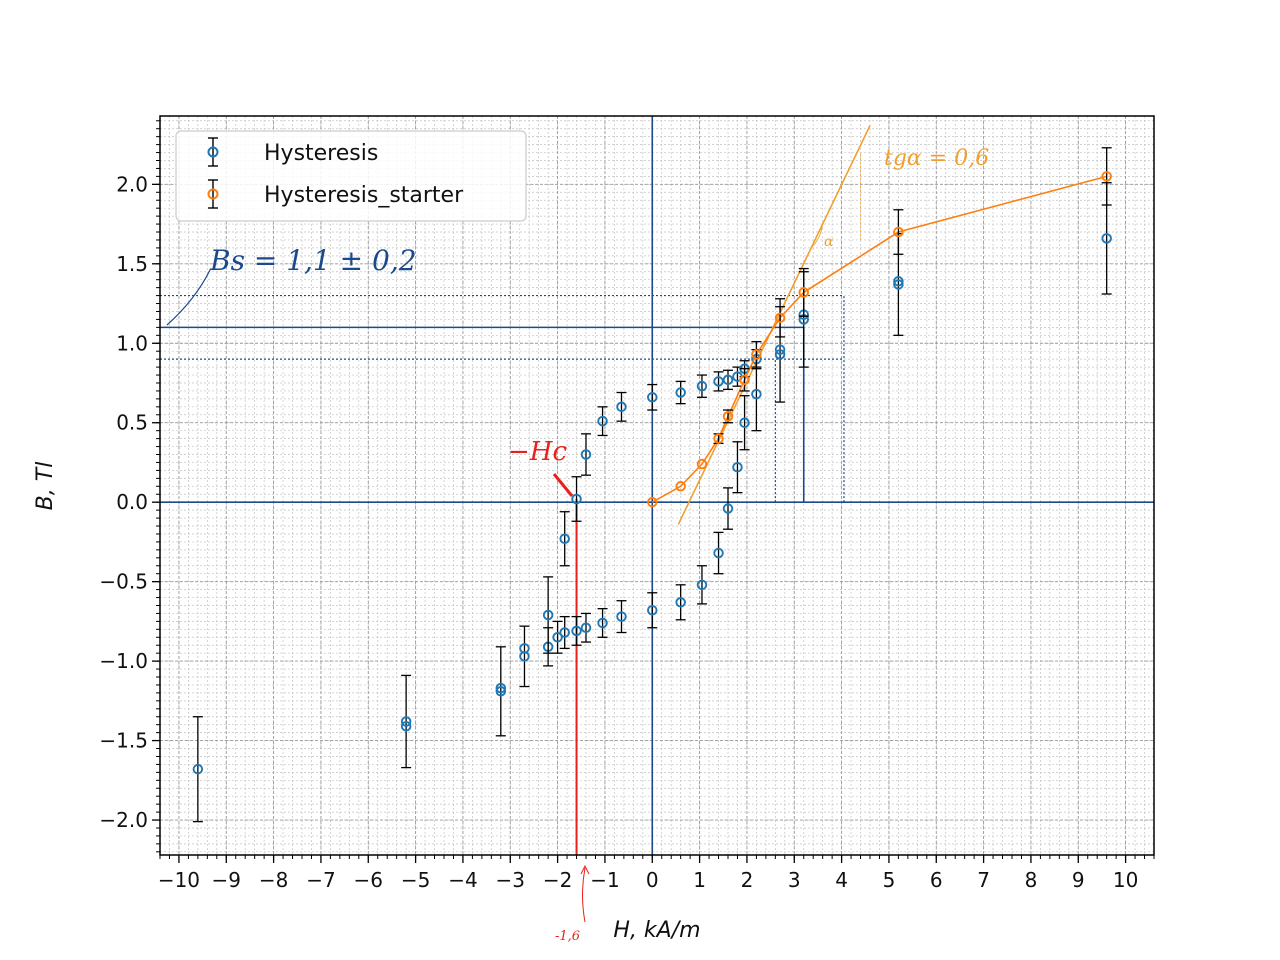 This screenshot has height=960, width=1280. I want to click on legend-marker-hysteresis-starter, so click(213, 194).